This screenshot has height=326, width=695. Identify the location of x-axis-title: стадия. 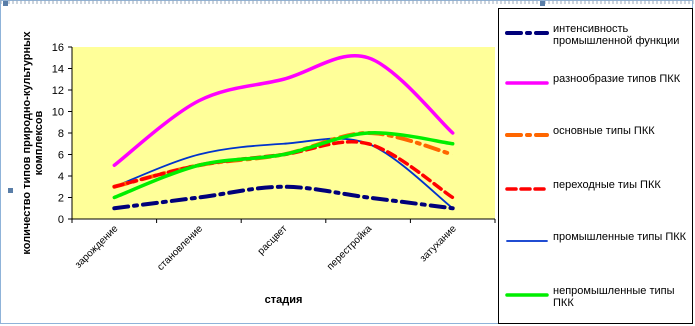
(284, 300).